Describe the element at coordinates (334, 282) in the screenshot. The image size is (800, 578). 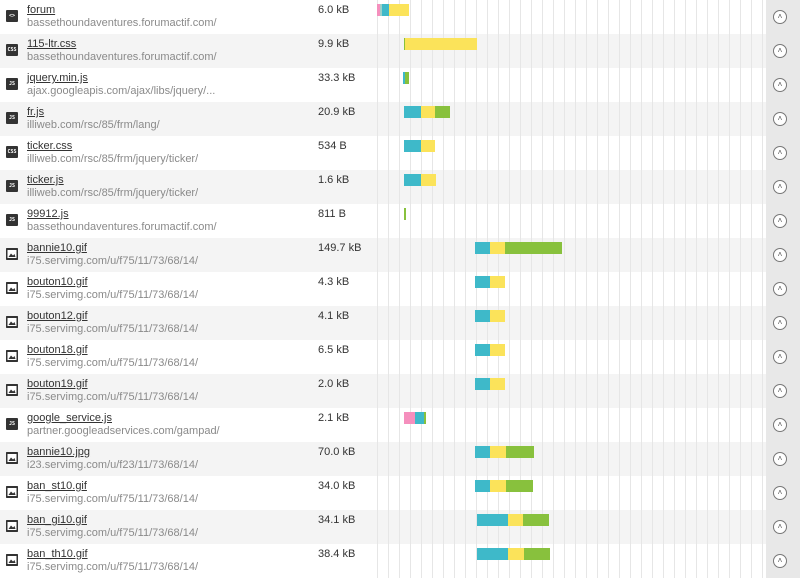
I see `request-size: 4.3 kB` at that location.